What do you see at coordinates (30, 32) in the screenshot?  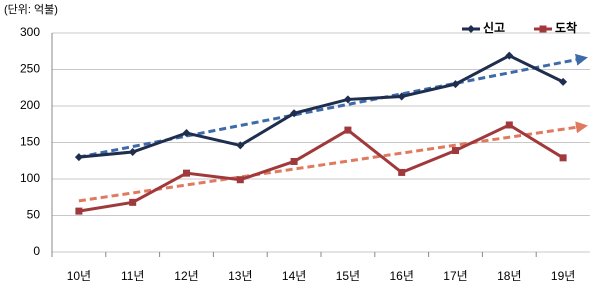 I see `y-tick-label: 300` at bounding box center [30, 32].